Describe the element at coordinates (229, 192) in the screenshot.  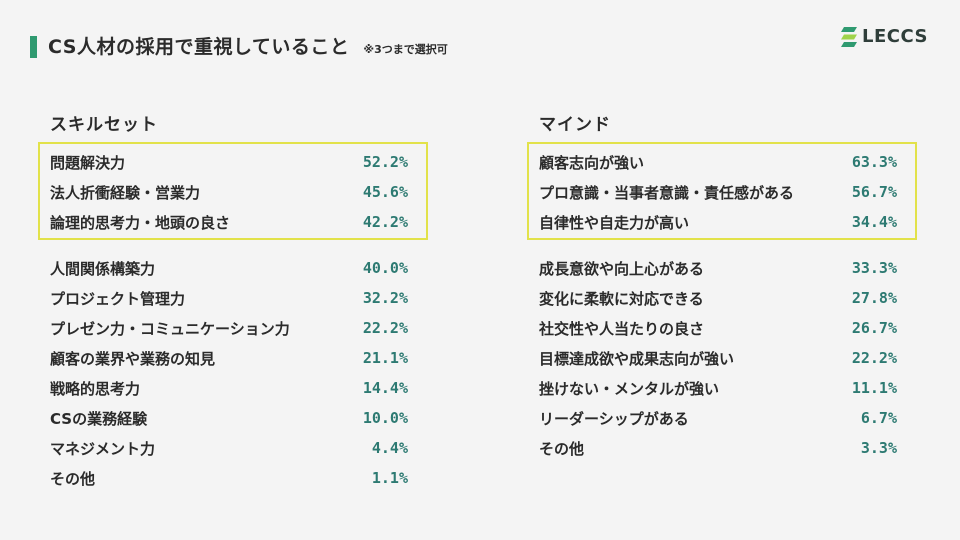
I see `skillset-item-row: 法人折衝経験・営業力 45.6%` at that location.